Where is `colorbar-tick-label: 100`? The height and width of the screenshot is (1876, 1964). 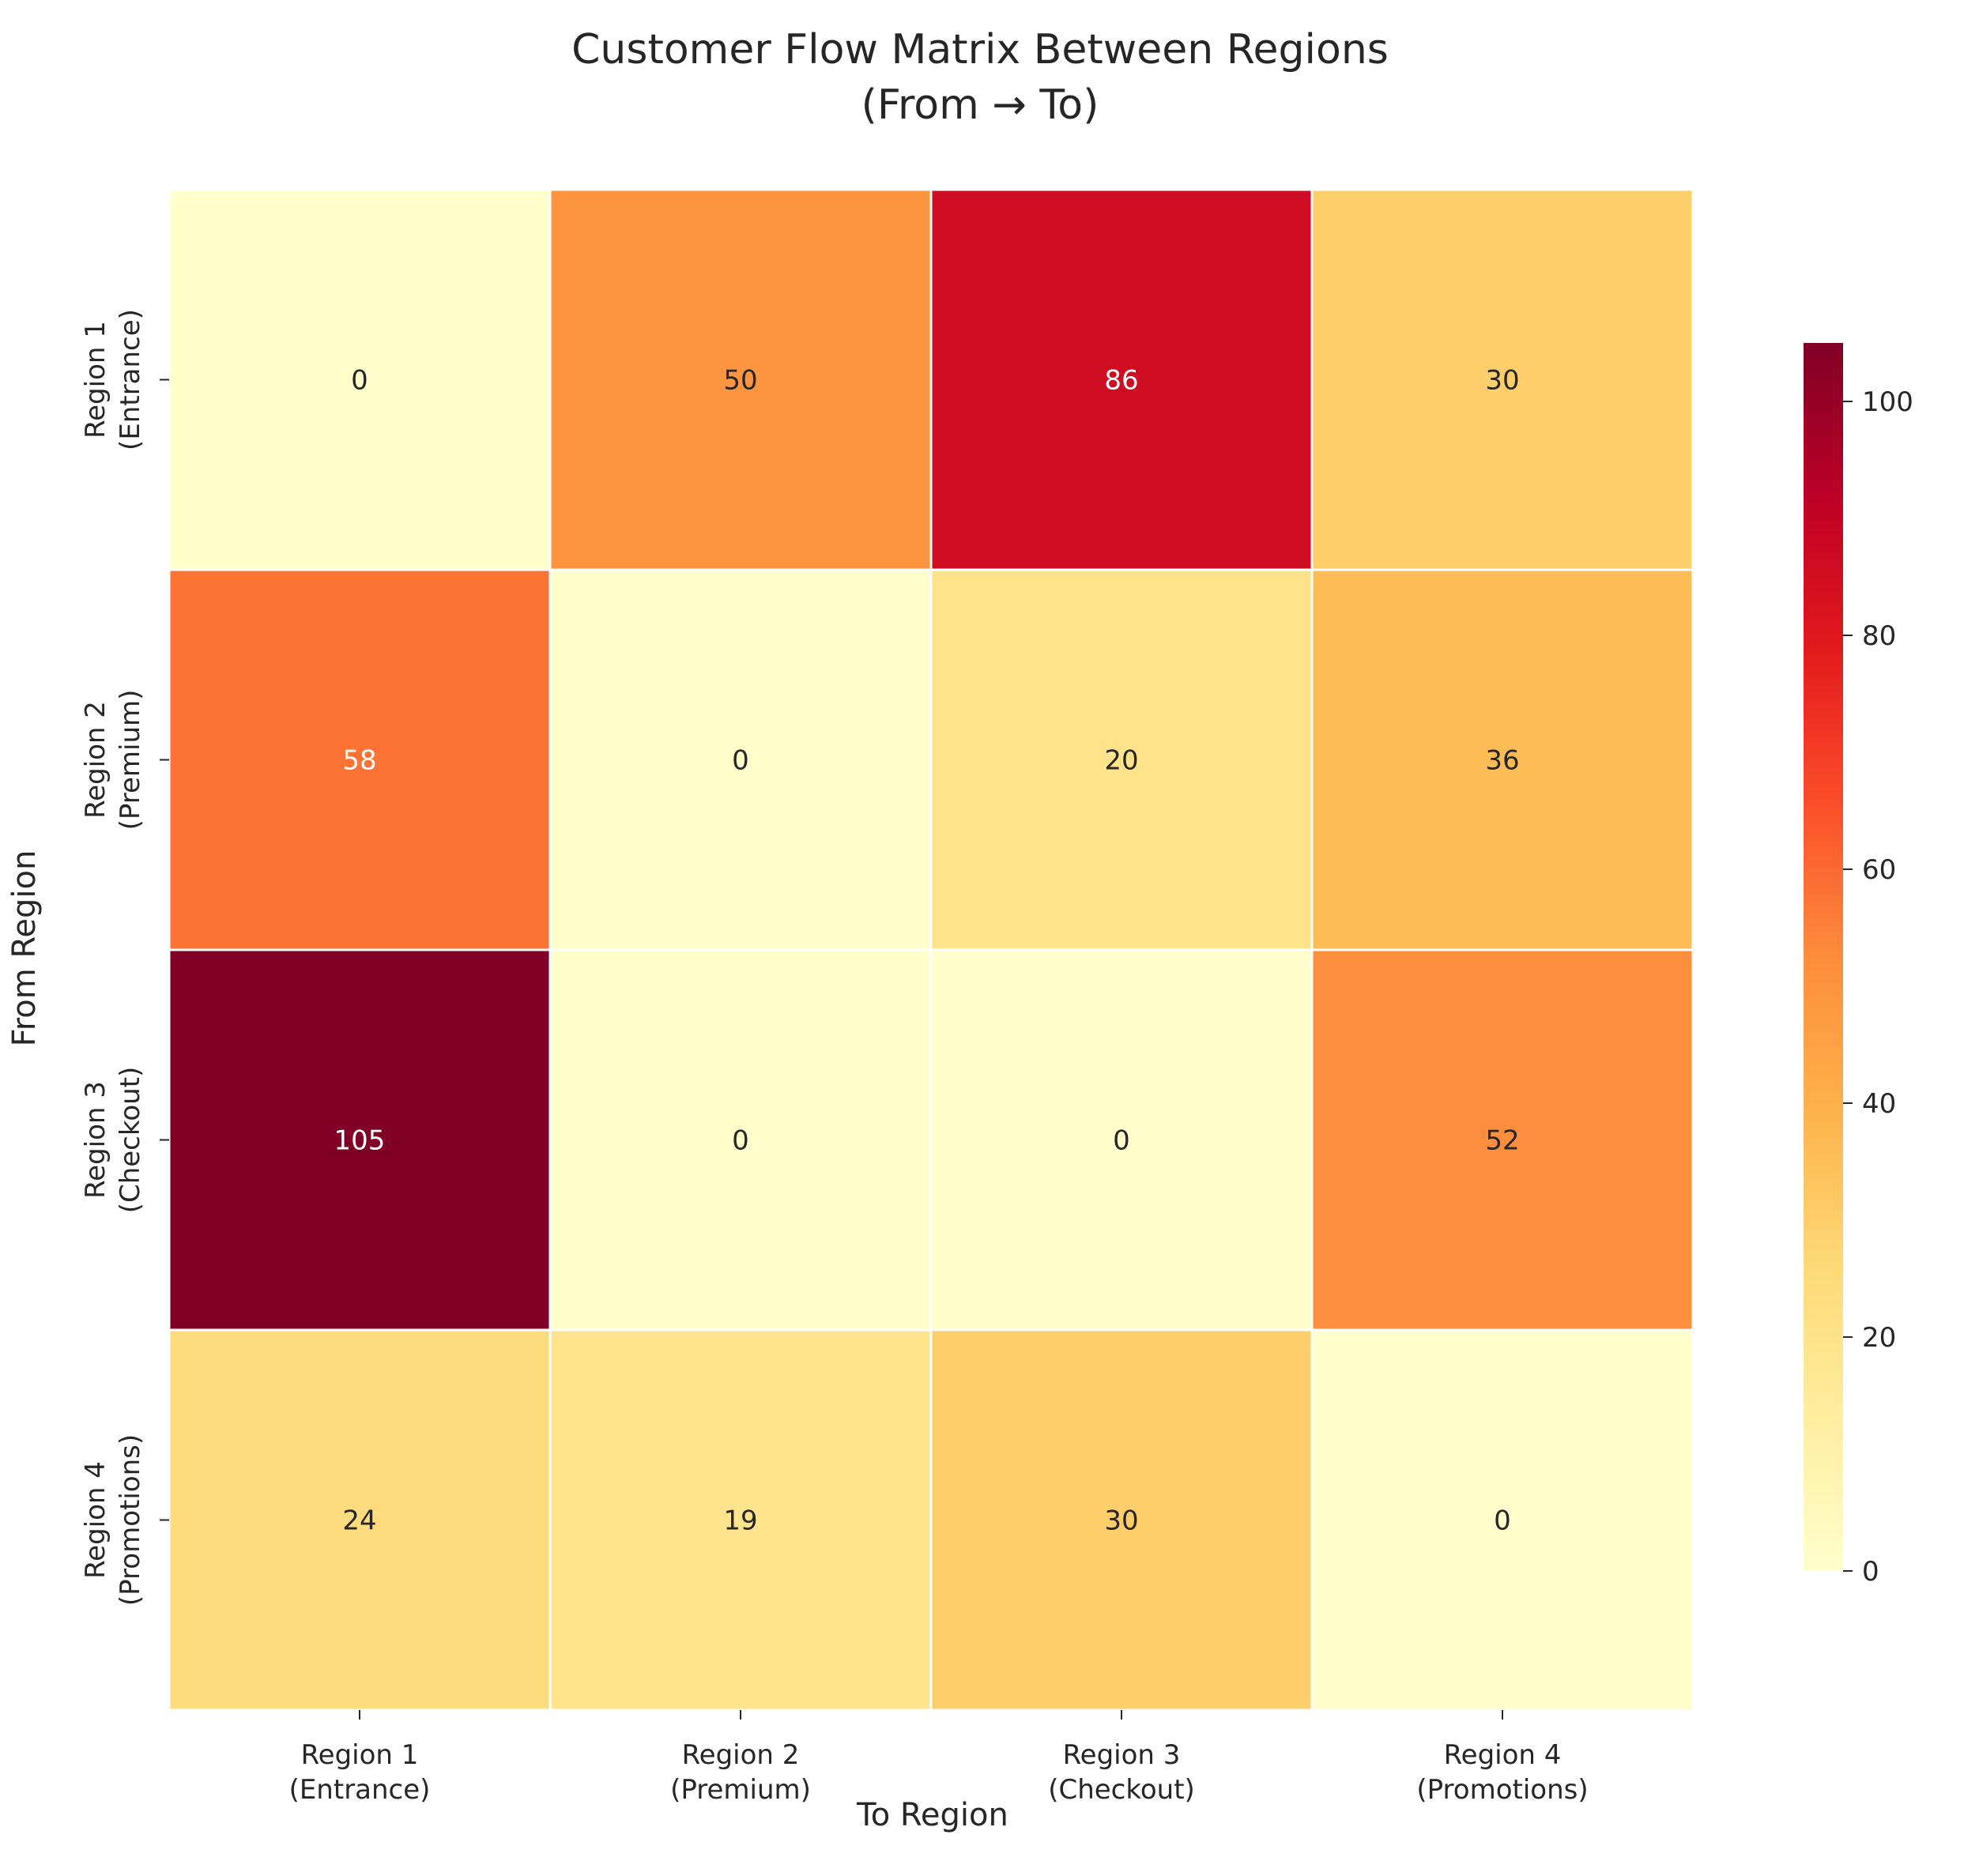
colorbar-tick-label: 100 is located at coordinates (1888, 402).